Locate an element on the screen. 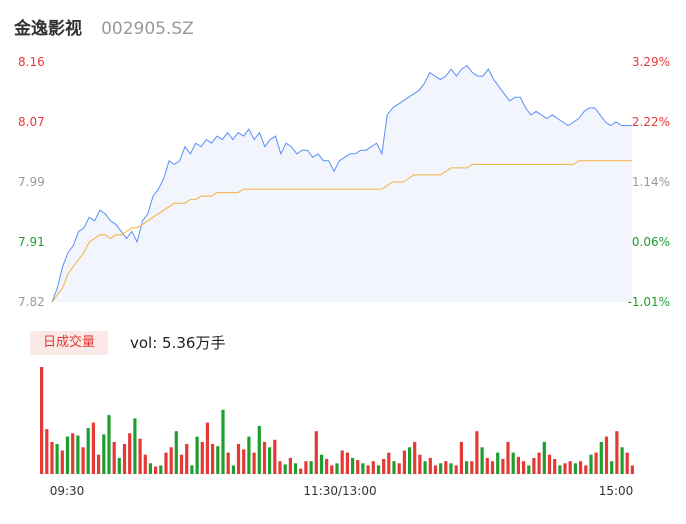 The width and height of the screenshot is (686, 524). y-left-tick-label: 8.07 is located at coordinates (31, 122).